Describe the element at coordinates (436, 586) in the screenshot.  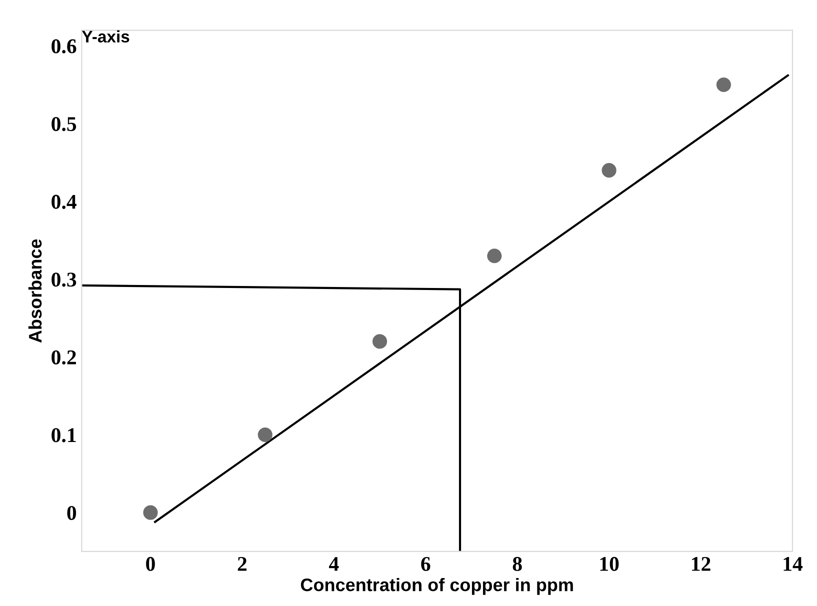
I see `x-axis-title: Concentration of copper in ppm` at that location.